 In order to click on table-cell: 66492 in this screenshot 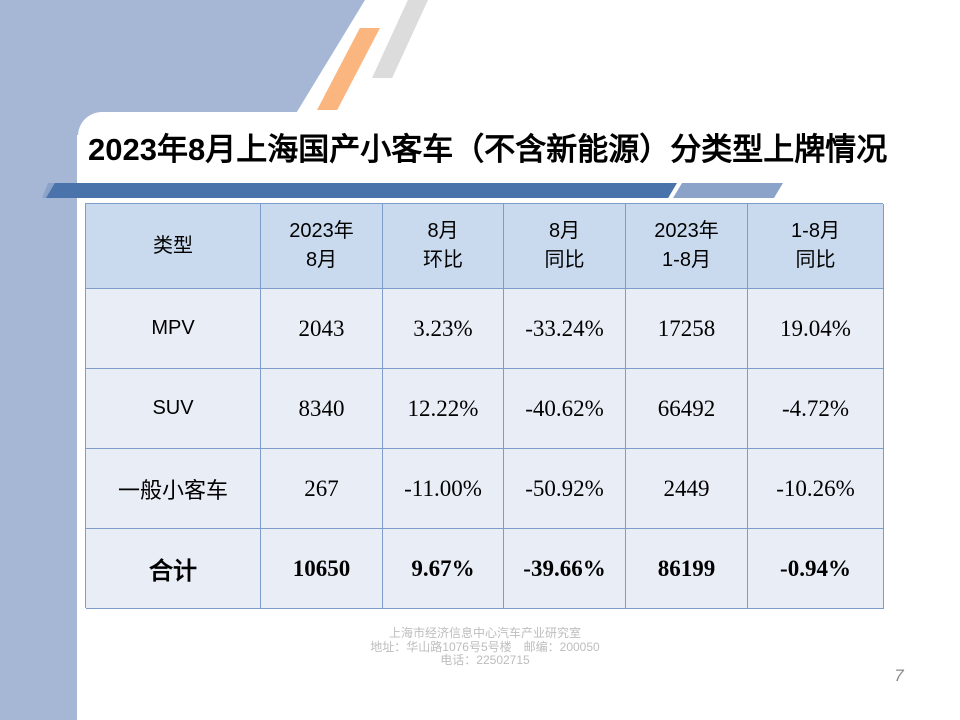, I will do `click(687, 409)`.